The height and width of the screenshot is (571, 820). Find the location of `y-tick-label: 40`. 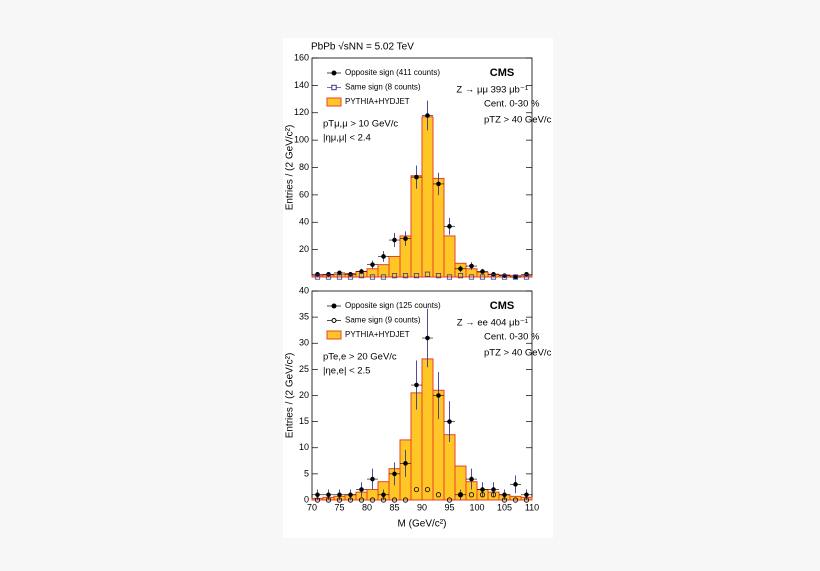

y-tick-label: 40 is located at coordinates (304, 290).